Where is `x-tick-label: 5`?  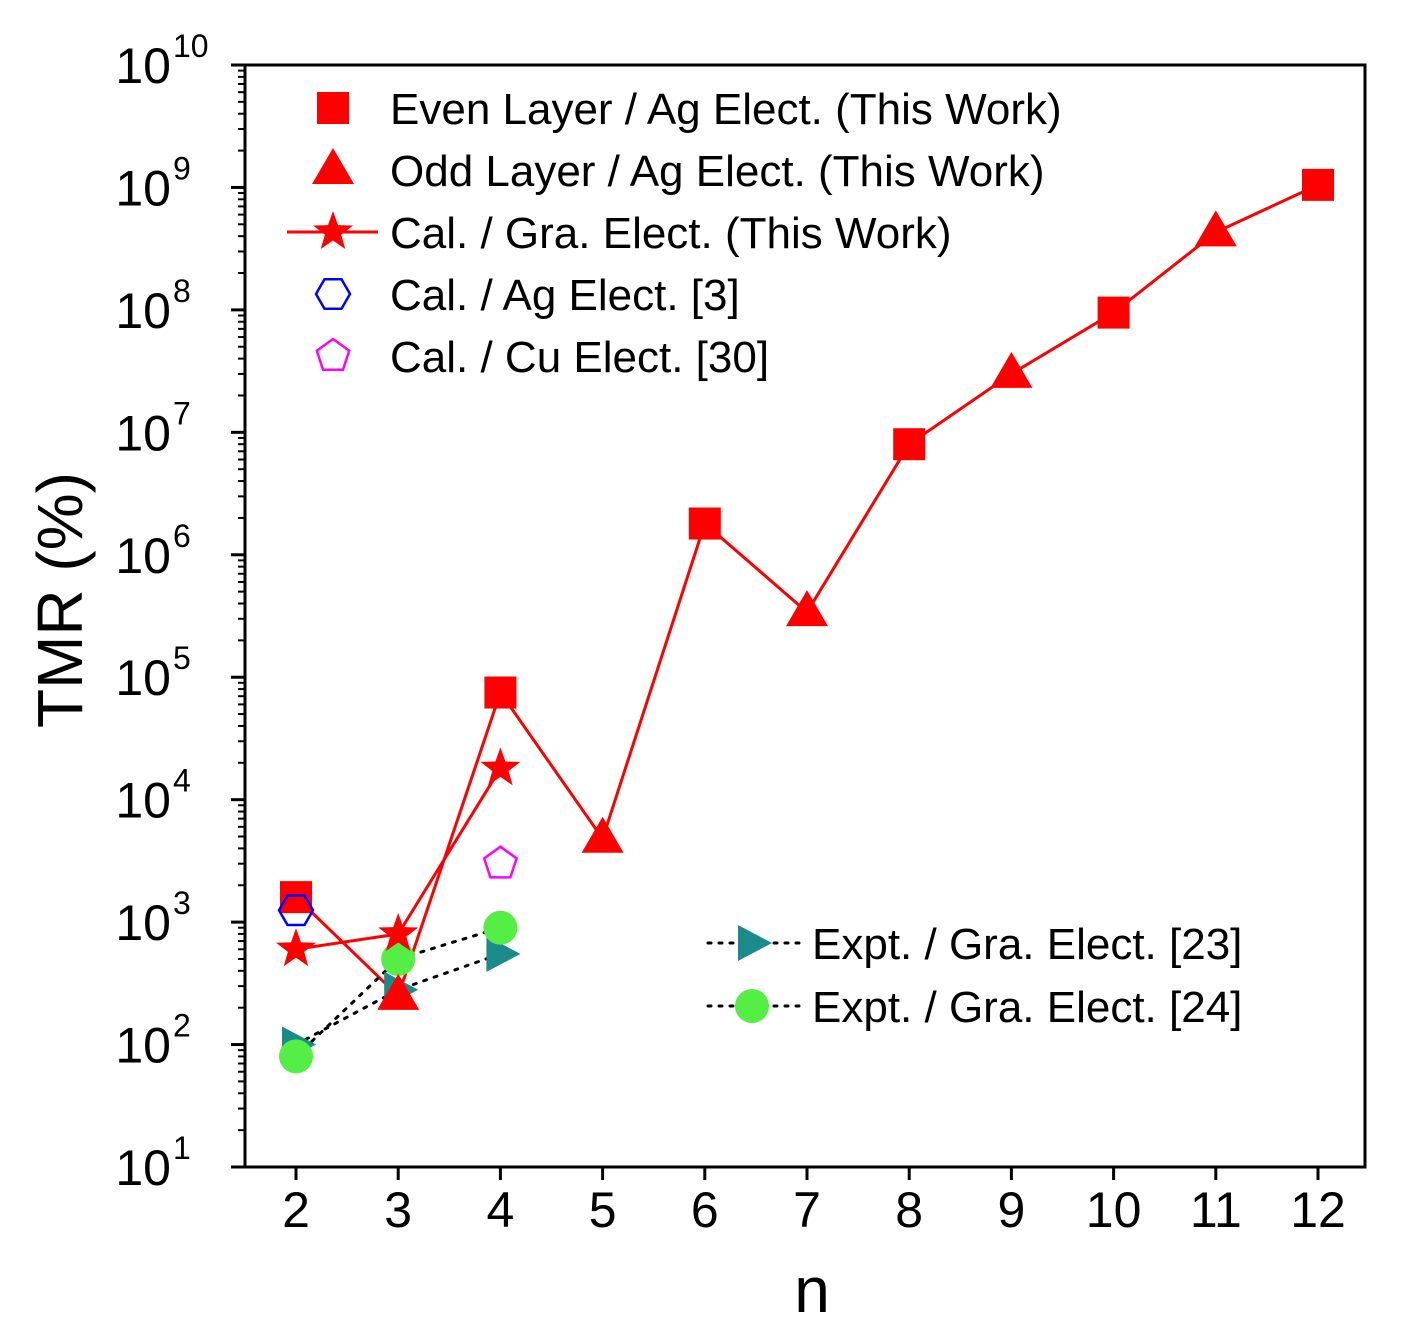
x-tick-label: 5 is located at coordinates (603, 1210).